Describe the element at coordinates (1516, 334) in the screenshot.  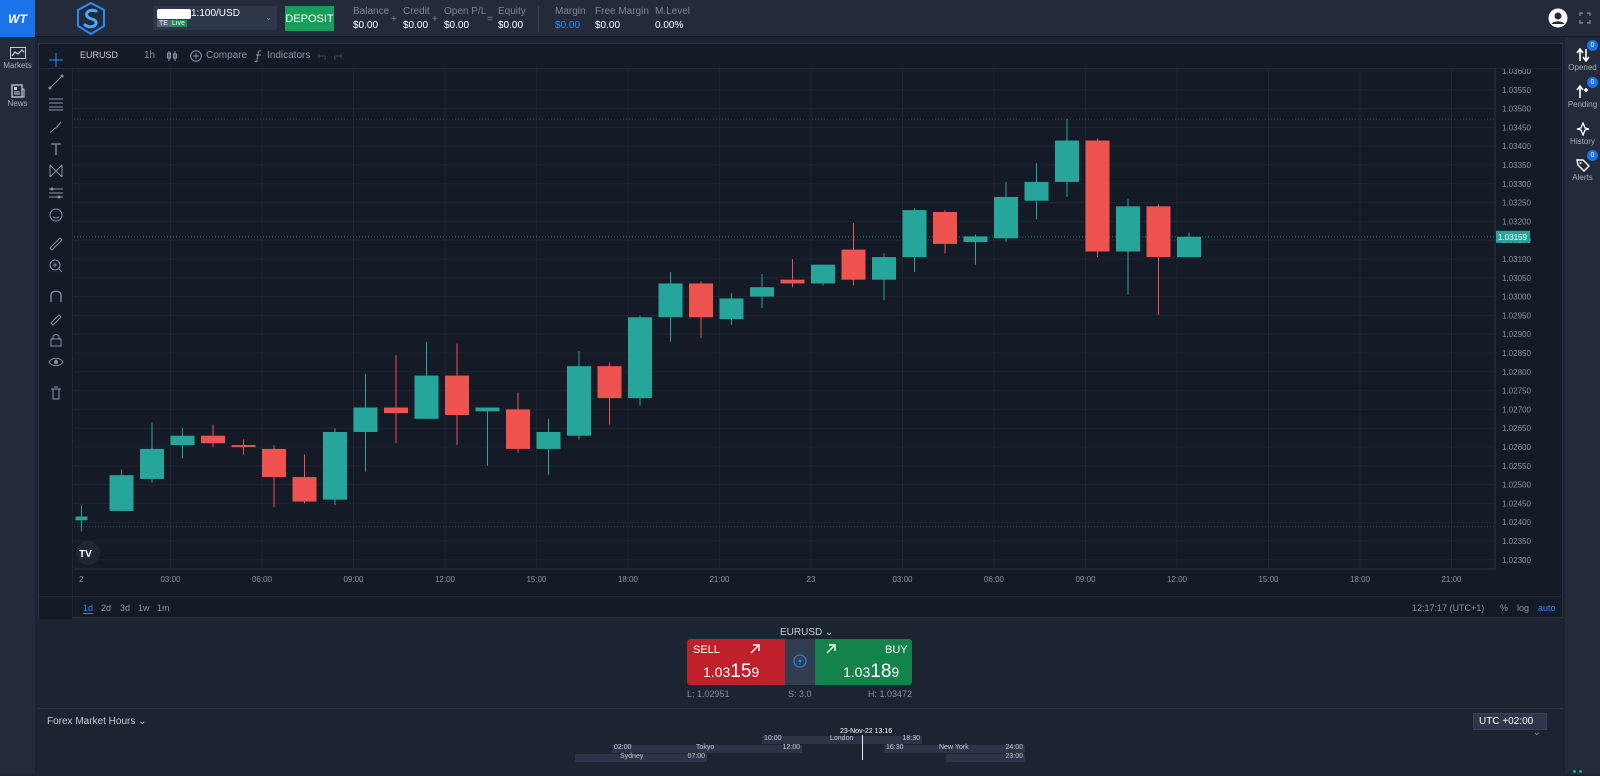
I see `price-tick-label: 1.02900` at that location.